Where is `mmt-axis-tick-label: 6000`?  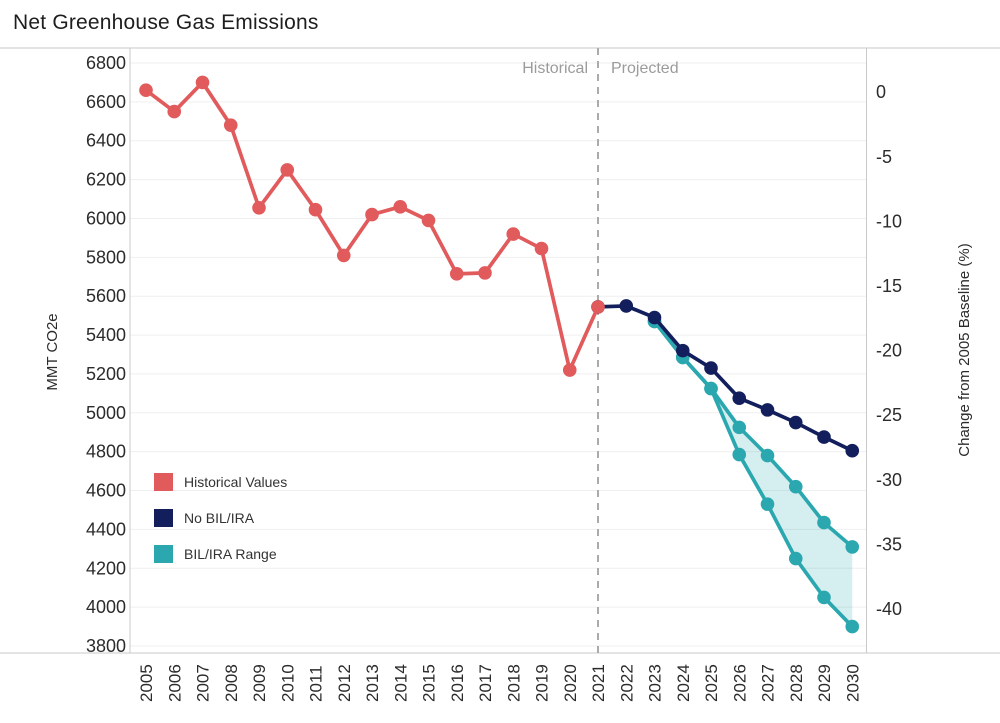
mmt-axis-tick-label: 6000 is located at coordinates (106, 218).